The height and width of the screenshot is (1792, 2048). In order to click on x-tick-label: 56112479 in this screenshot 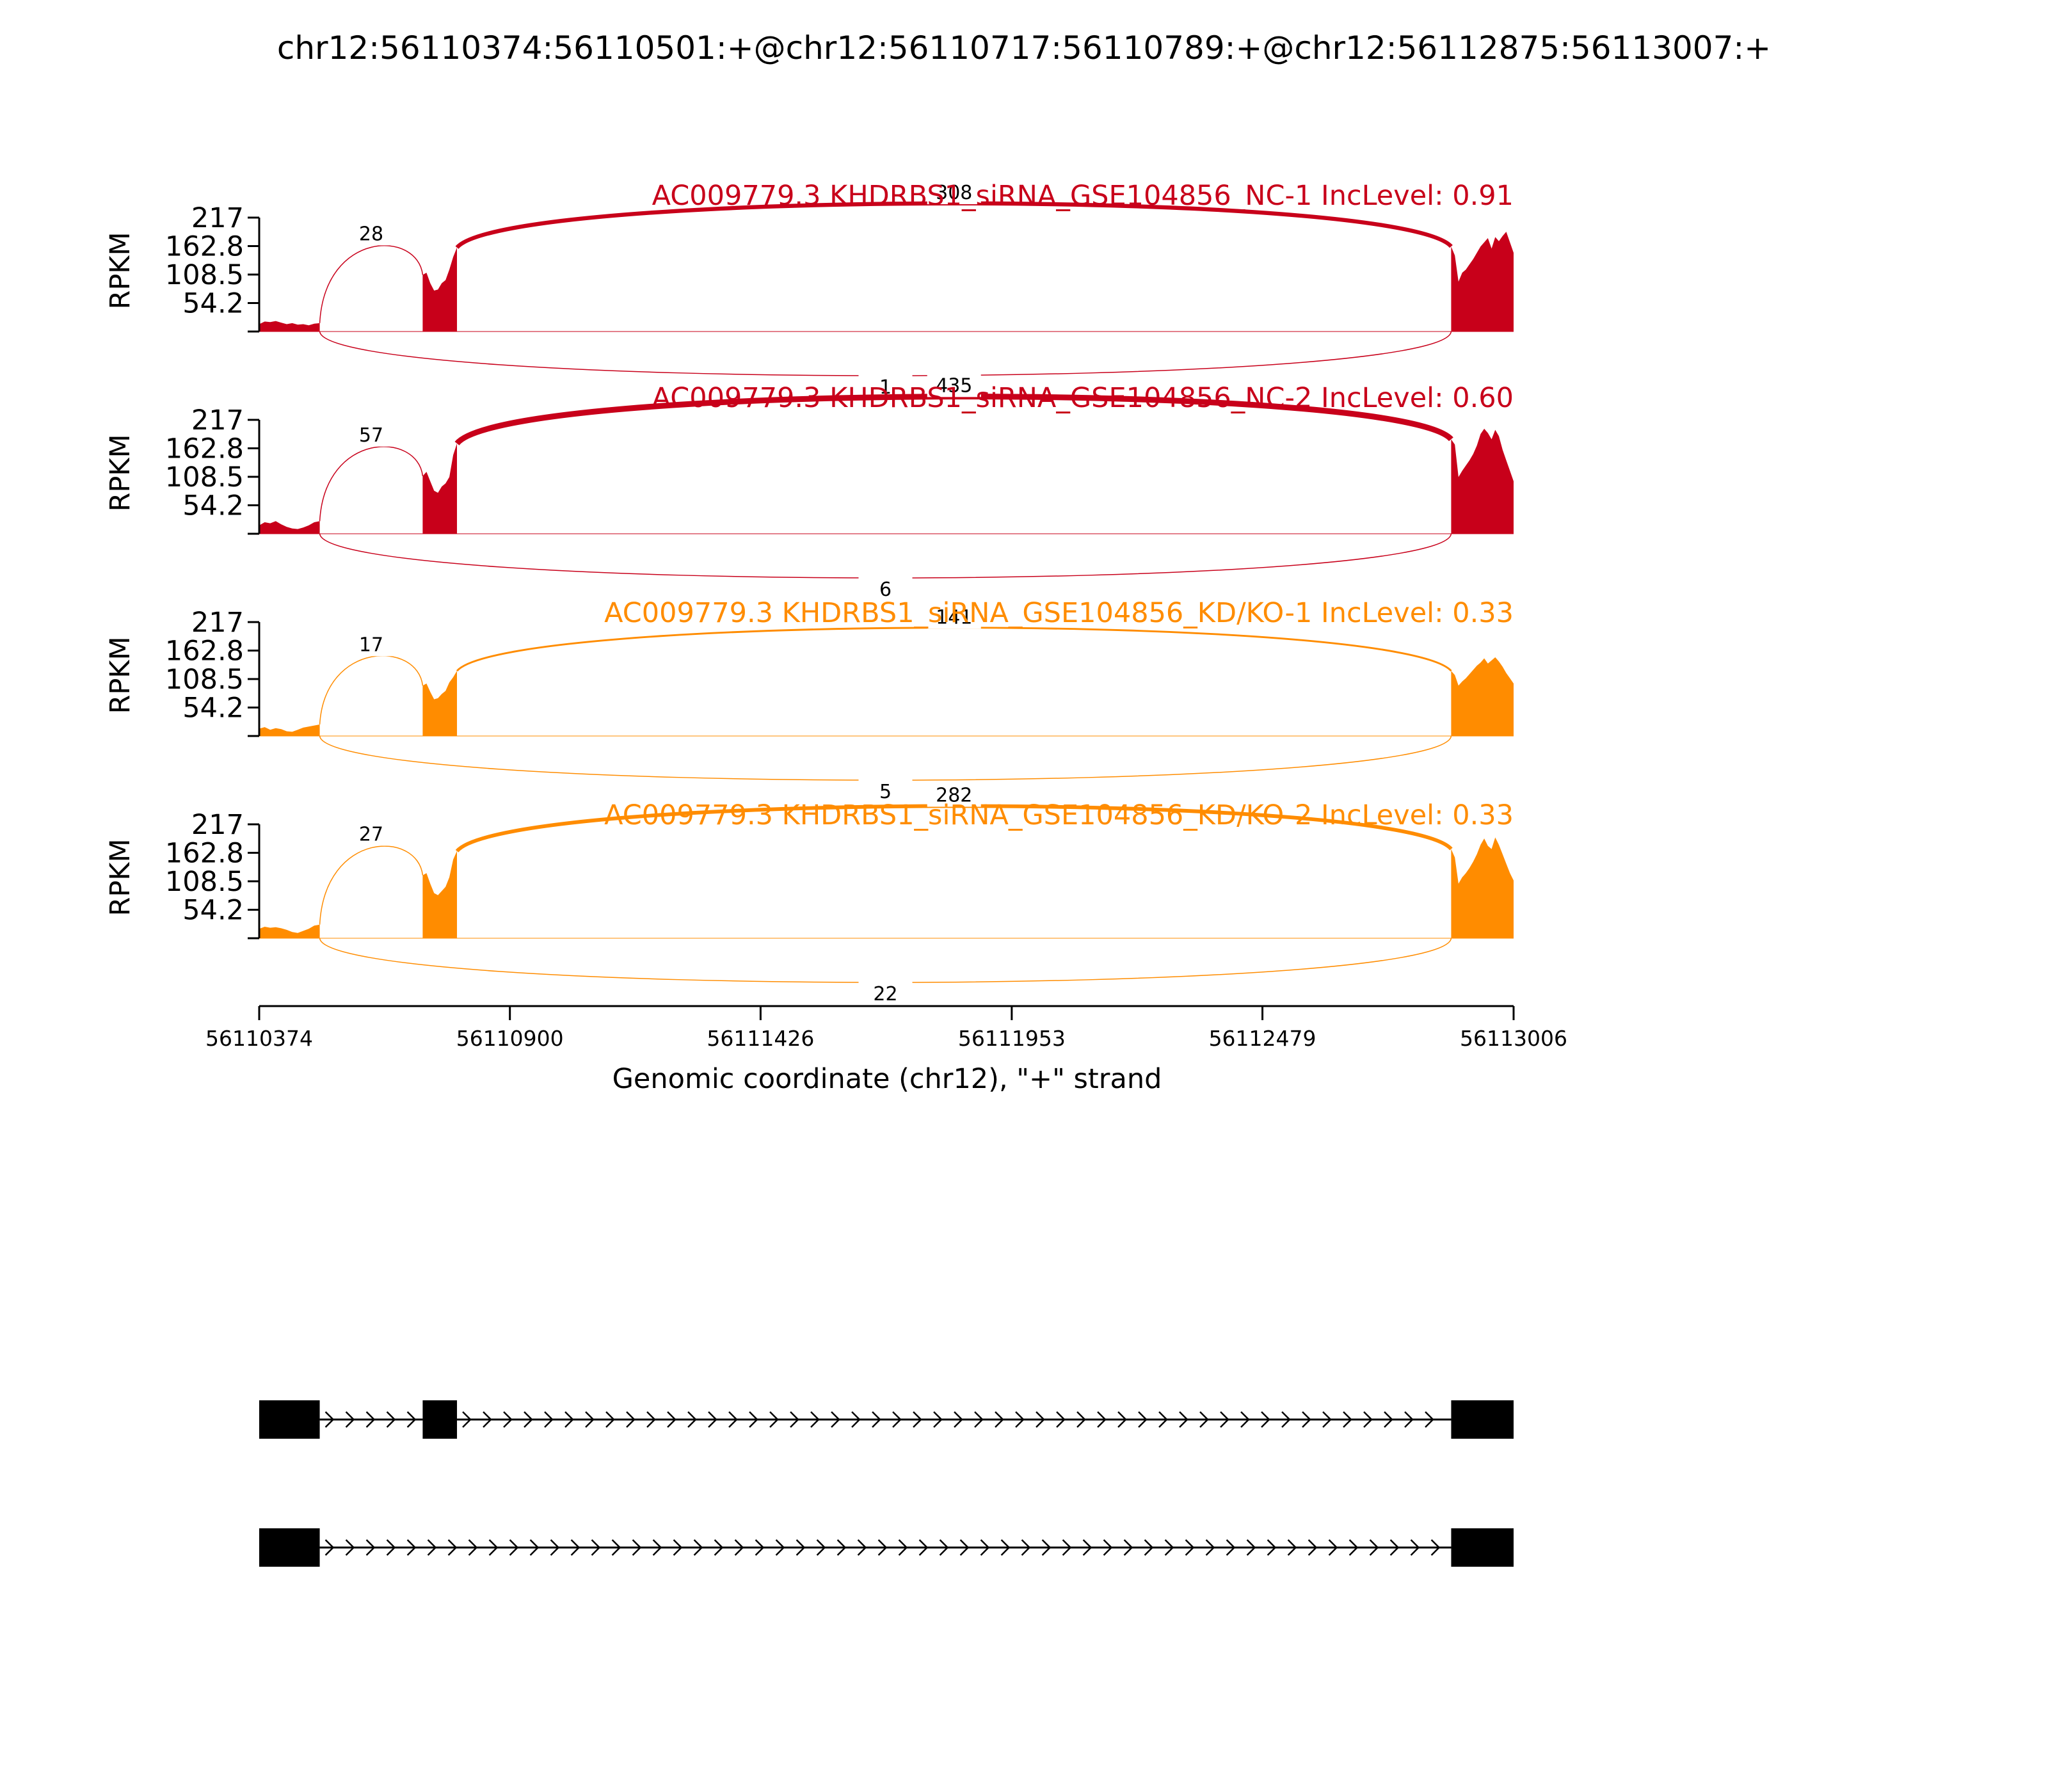, I will do `click(1262, 1038)`.